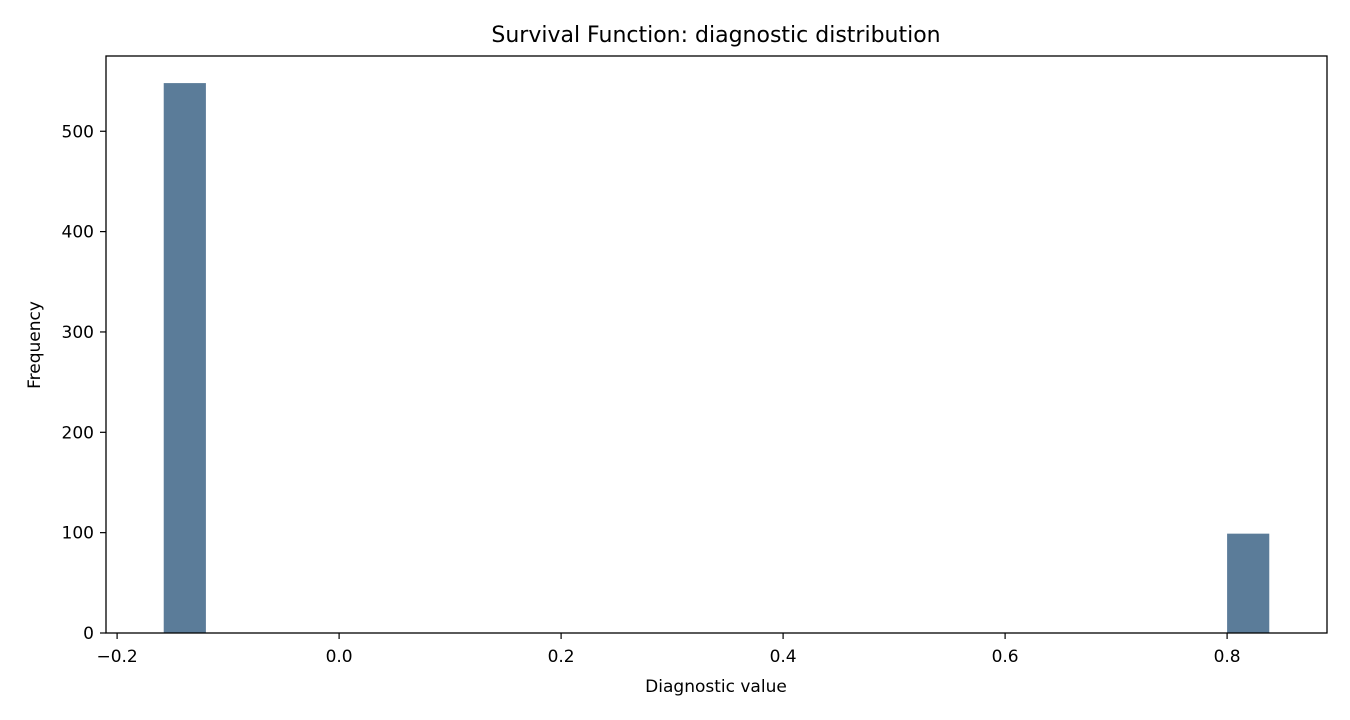 This screenshot has width=1350, height=720. Describe the element at coordinates (84, 383) in the screenshot. I see `y-axis: 0 100 200 300 400 500` at that location.